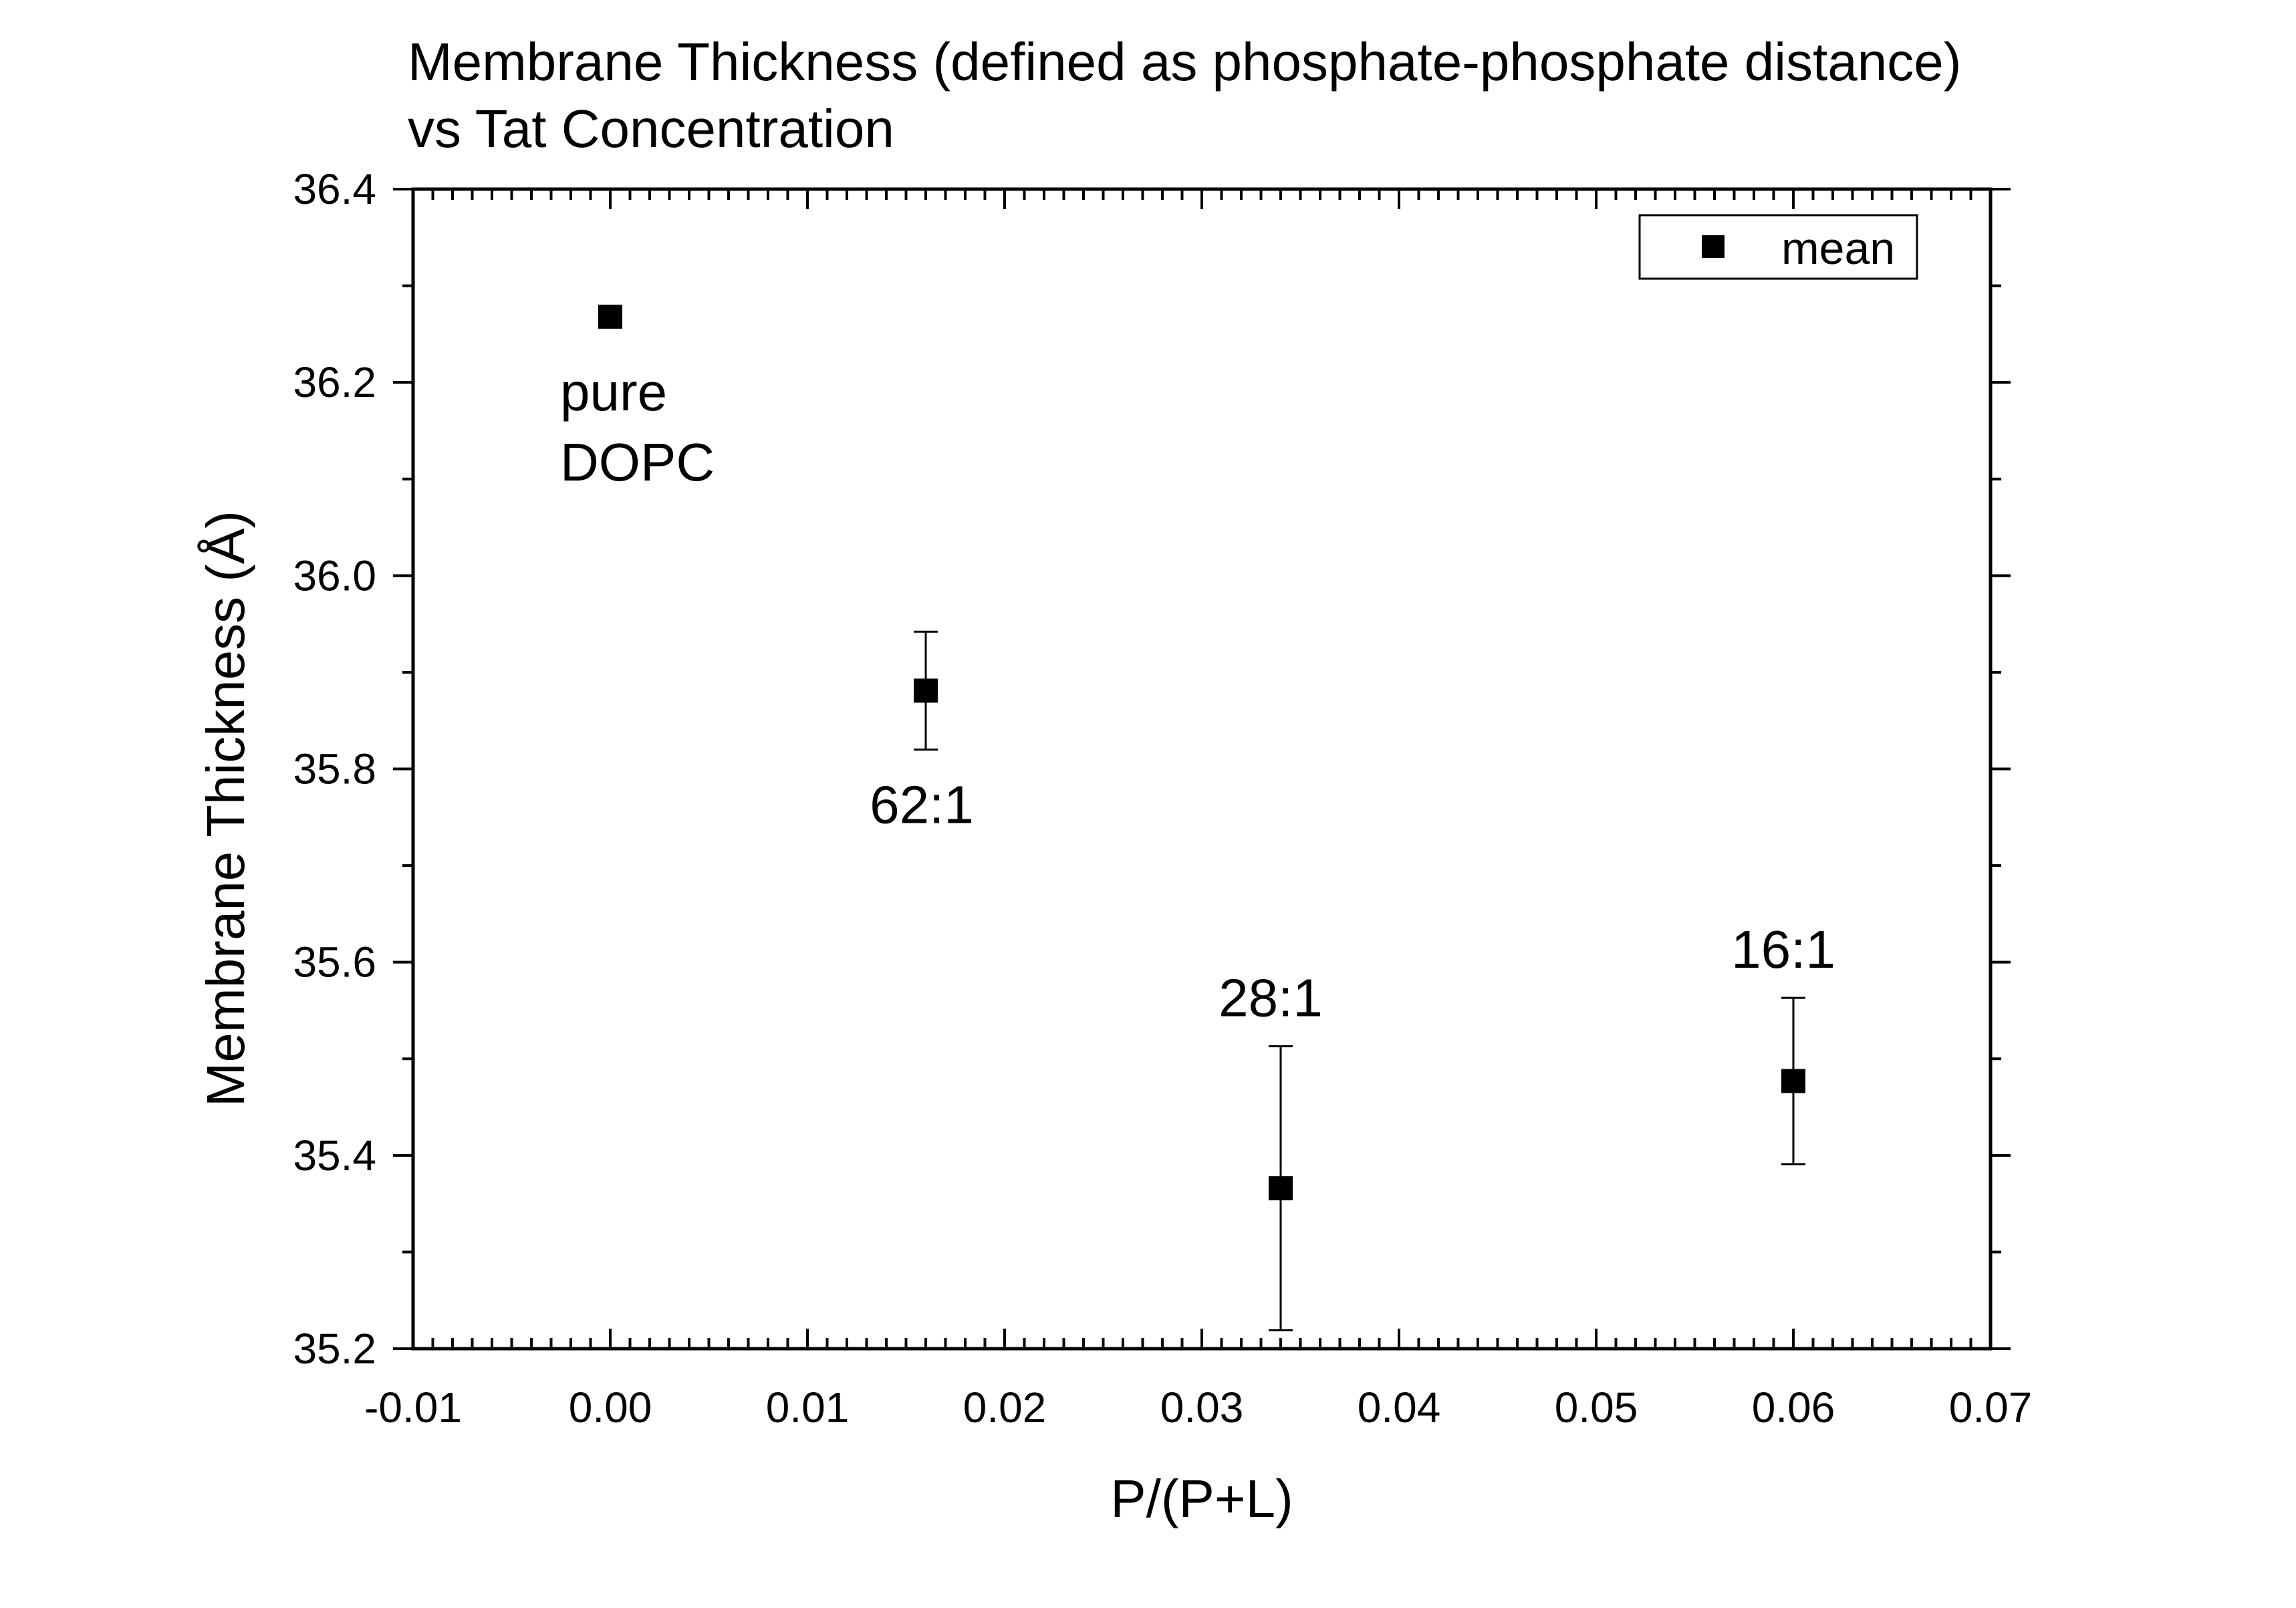 This screenshot has width=2296, height=1608. Describe the element at coordinates (1596, 1407) in the screenshot. I see `x-tick-label: 0.05` at that location.